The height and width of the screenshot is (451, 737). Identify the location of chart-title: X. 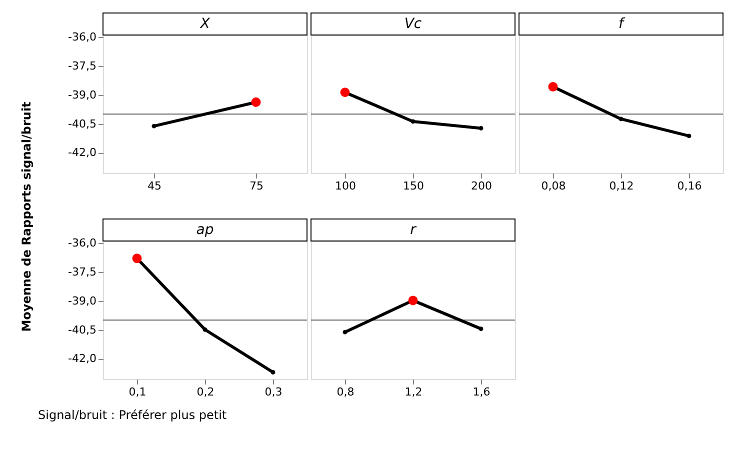
(204, 24).